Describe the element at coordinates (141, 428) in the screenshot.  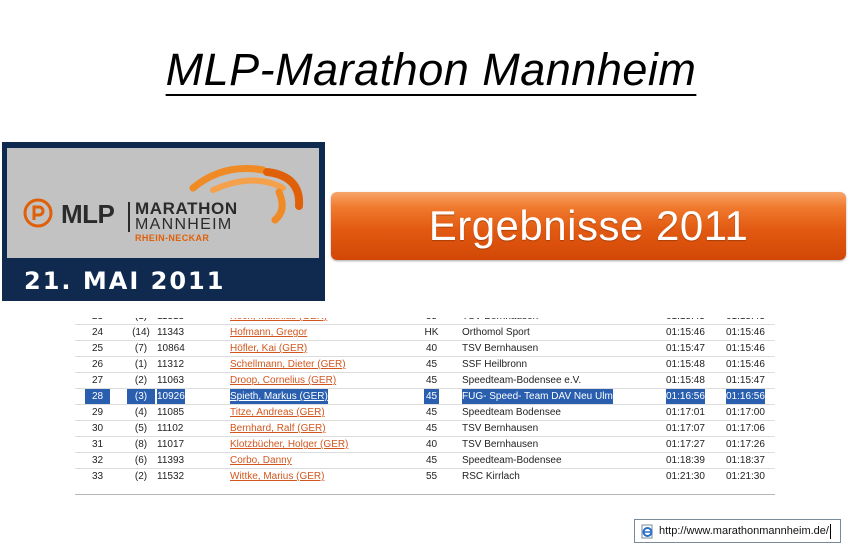
I see `row-age-rank: (5)` at that location.